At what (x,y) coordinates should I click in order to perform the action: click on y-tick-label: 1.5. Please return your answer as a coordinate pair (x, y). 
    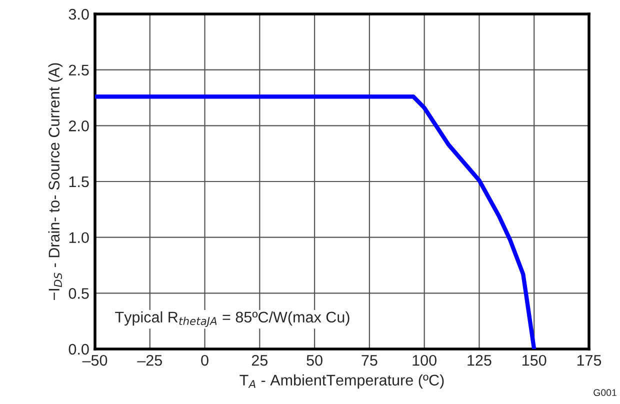
    Looking at the image, I should click on (79, 182).